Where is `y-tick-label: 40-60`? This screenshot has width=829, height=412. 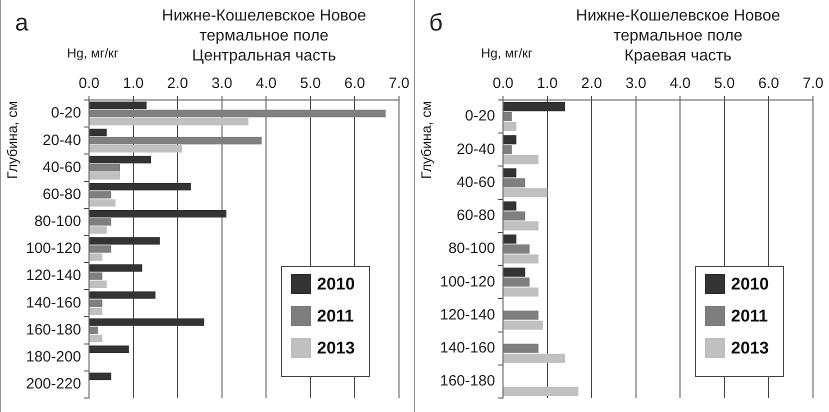
y-tick-label: 40-60 is located at coordinates (62, 167).